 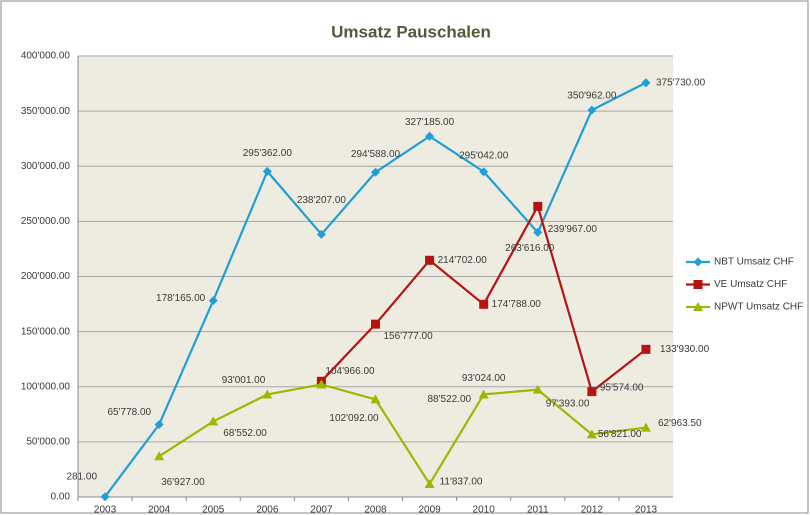 What do you see at coordinates (350, 371) in the screenshot?
I see `data-label: 104'966.00` at bounding box center [350, 371].